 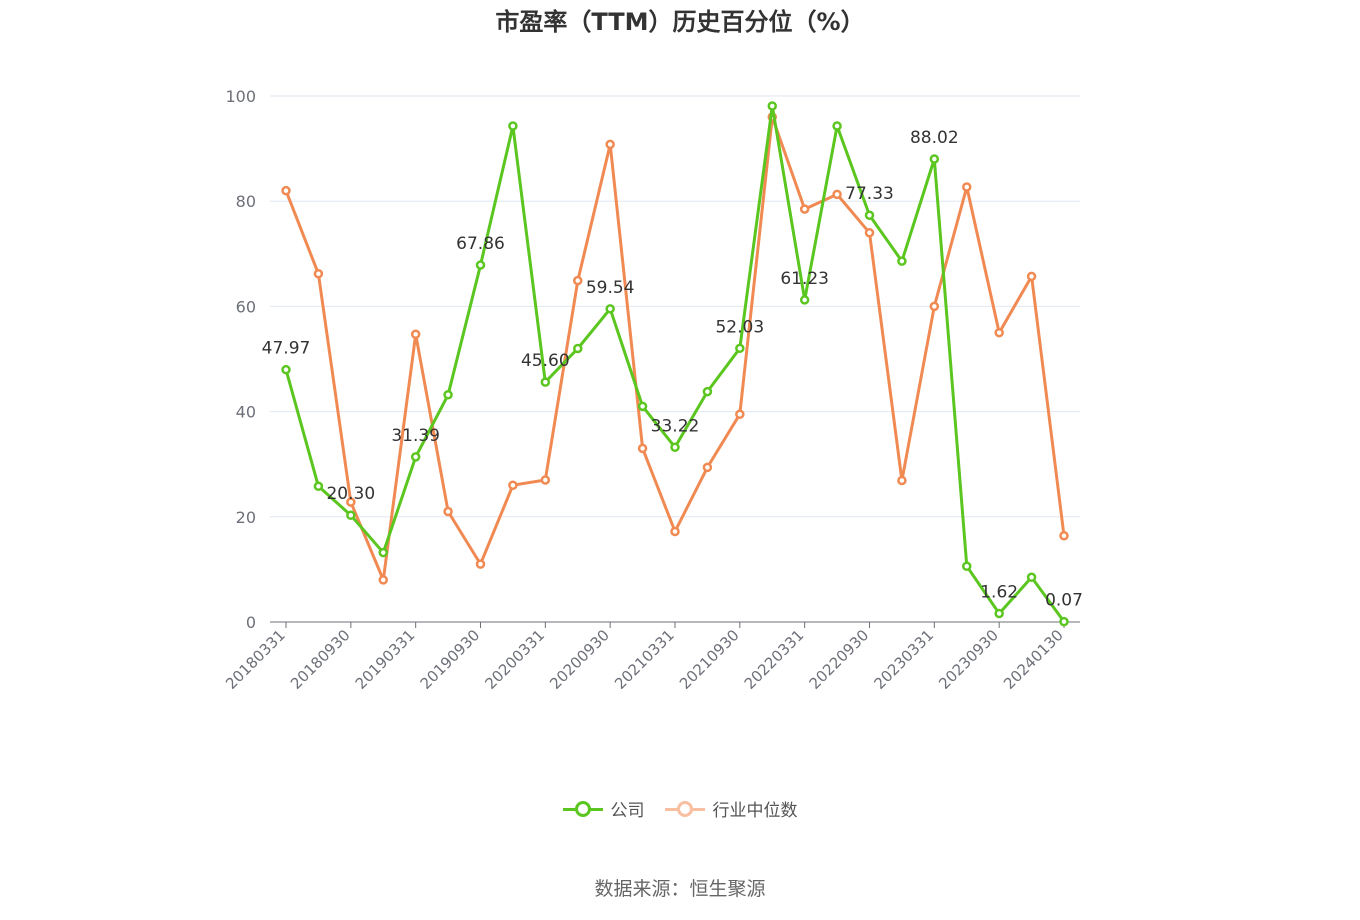 What do you see at coordinates (514, 659) in the screenshot?
I see `x-tick-label: 20200331` at bounding box center [514, 659].